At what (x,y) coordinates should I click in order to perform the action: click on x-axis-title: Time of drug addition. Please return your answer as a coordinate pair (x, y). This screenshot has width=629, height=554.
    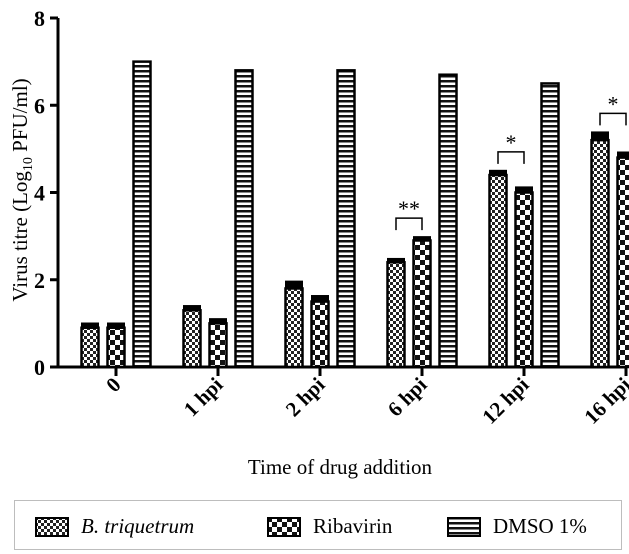
    Looking at the image, I should click on (340, 467).